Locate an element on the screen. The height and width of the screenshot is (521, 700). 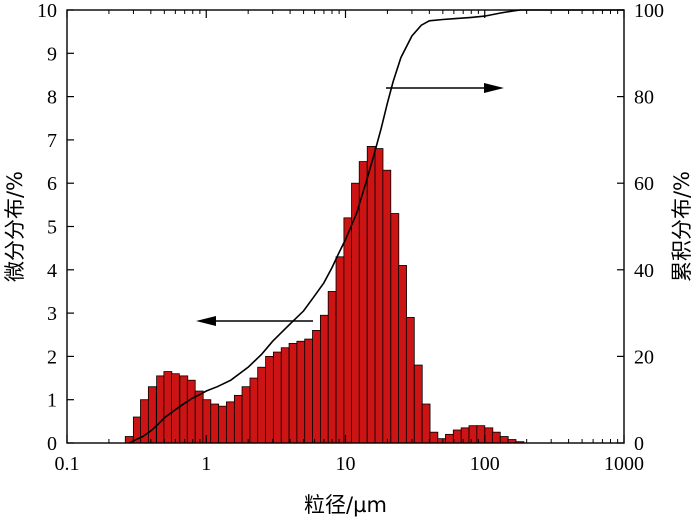
x-tick-label-2: 10 is located at coordinates (346, 464).